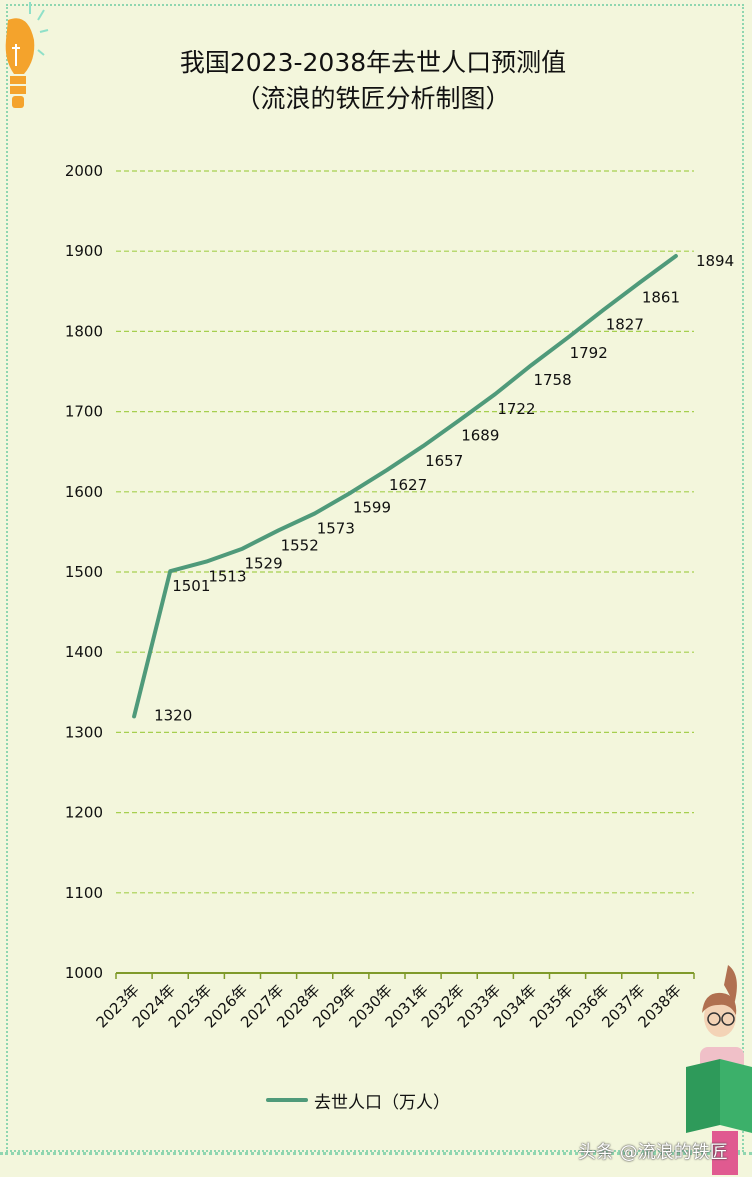  Describe the element at coordinates (516, 409) in the screenshot. I see `data-label: 1722` at that location.